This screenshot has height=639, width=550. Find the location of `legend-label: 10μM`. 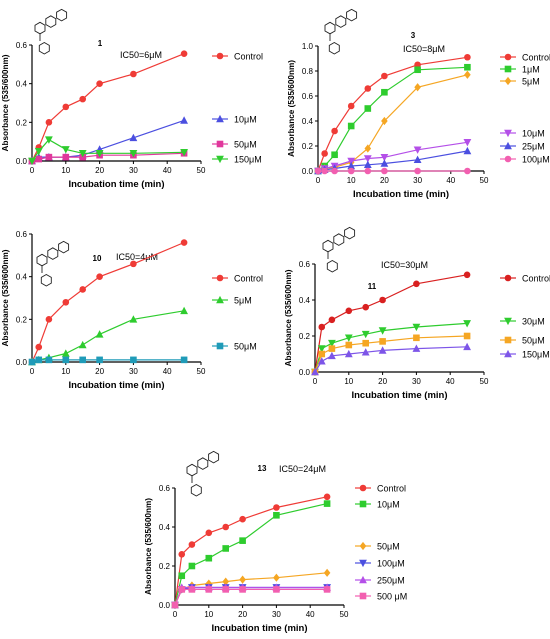

legend-label: 10μM is located at coordinates (388, 505).